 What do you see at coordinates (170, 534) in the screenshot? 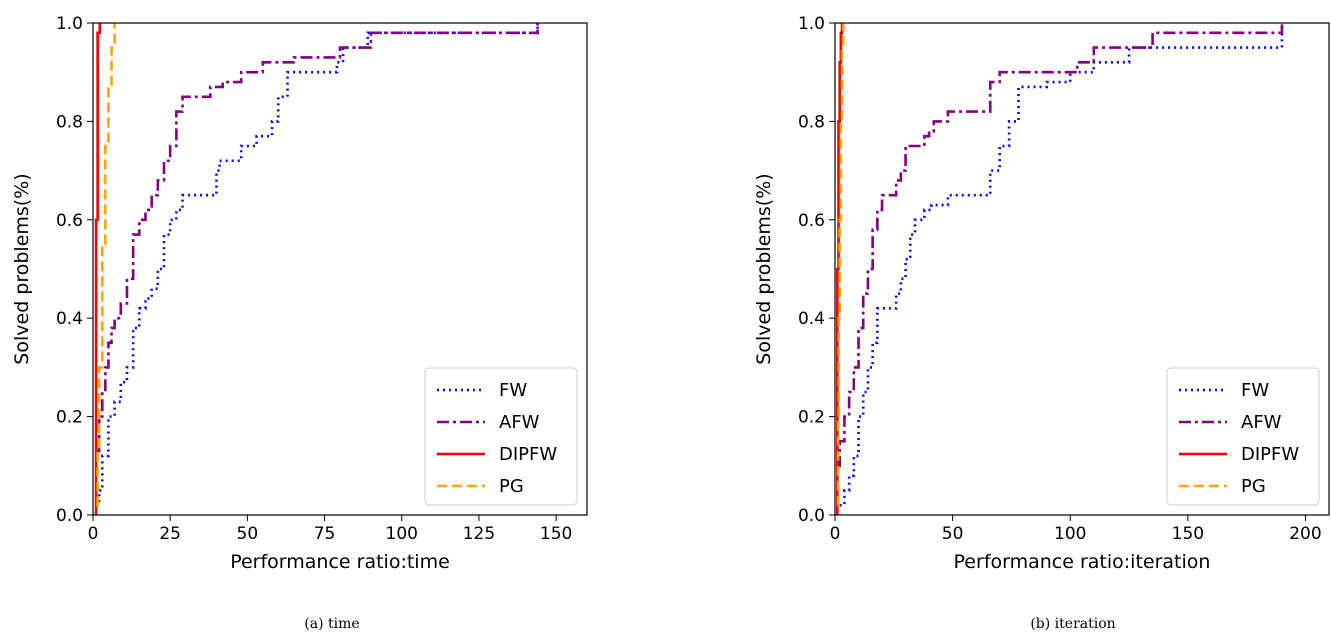
I see `x-tick-label: 25` at bounding box center [170, 534].